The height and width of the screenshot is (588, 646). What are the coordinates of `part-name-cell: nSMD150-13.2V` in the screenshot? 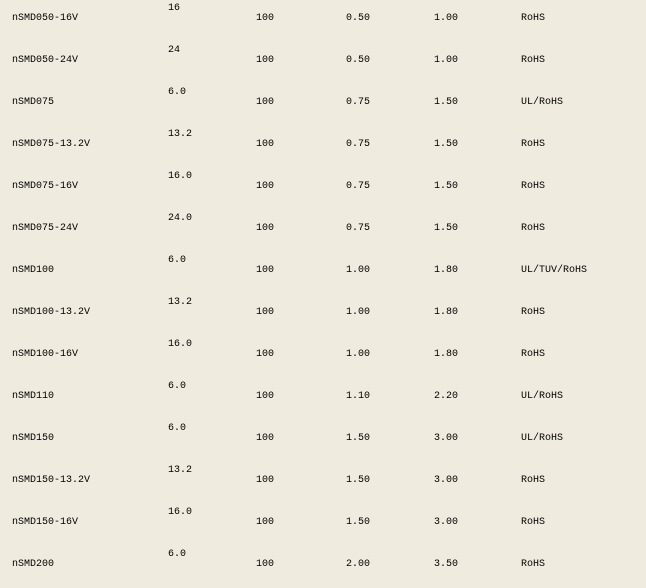 It's located at (51, 480).